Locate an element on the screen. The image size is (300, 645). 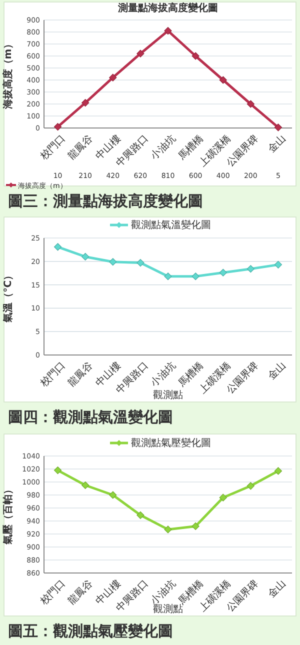
chart-title: 測量點海拔高度變化圖 is located at coordinates (167, 8).